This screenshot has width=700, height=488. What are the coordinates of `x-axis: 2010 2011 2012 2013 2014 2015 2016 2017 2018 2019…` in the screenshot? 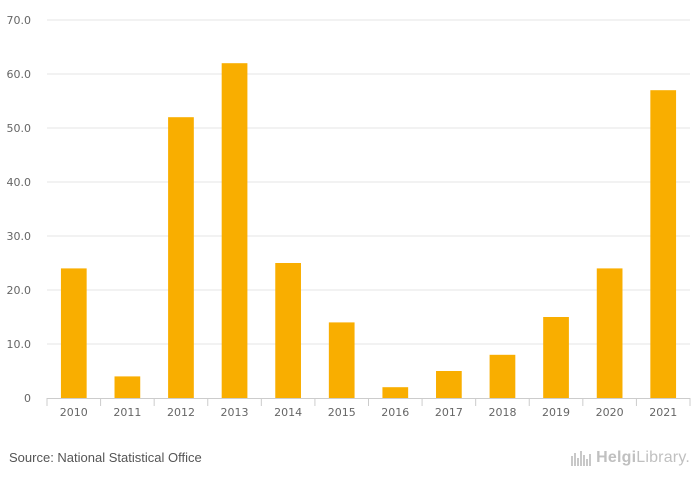 It's located at (368, 408).